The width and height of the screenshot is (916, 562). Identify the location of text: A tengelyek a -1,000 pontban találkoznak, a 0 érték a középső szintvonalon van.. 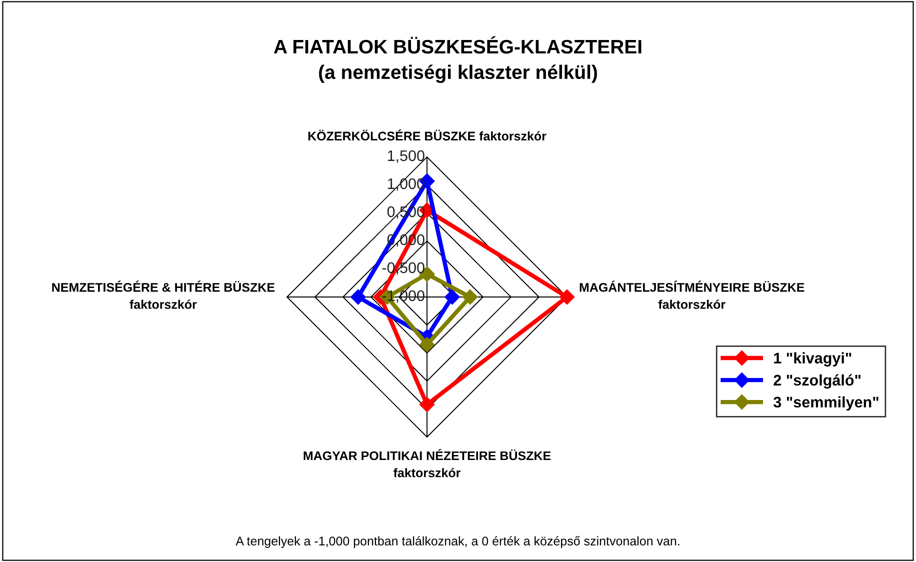
(458, 542).